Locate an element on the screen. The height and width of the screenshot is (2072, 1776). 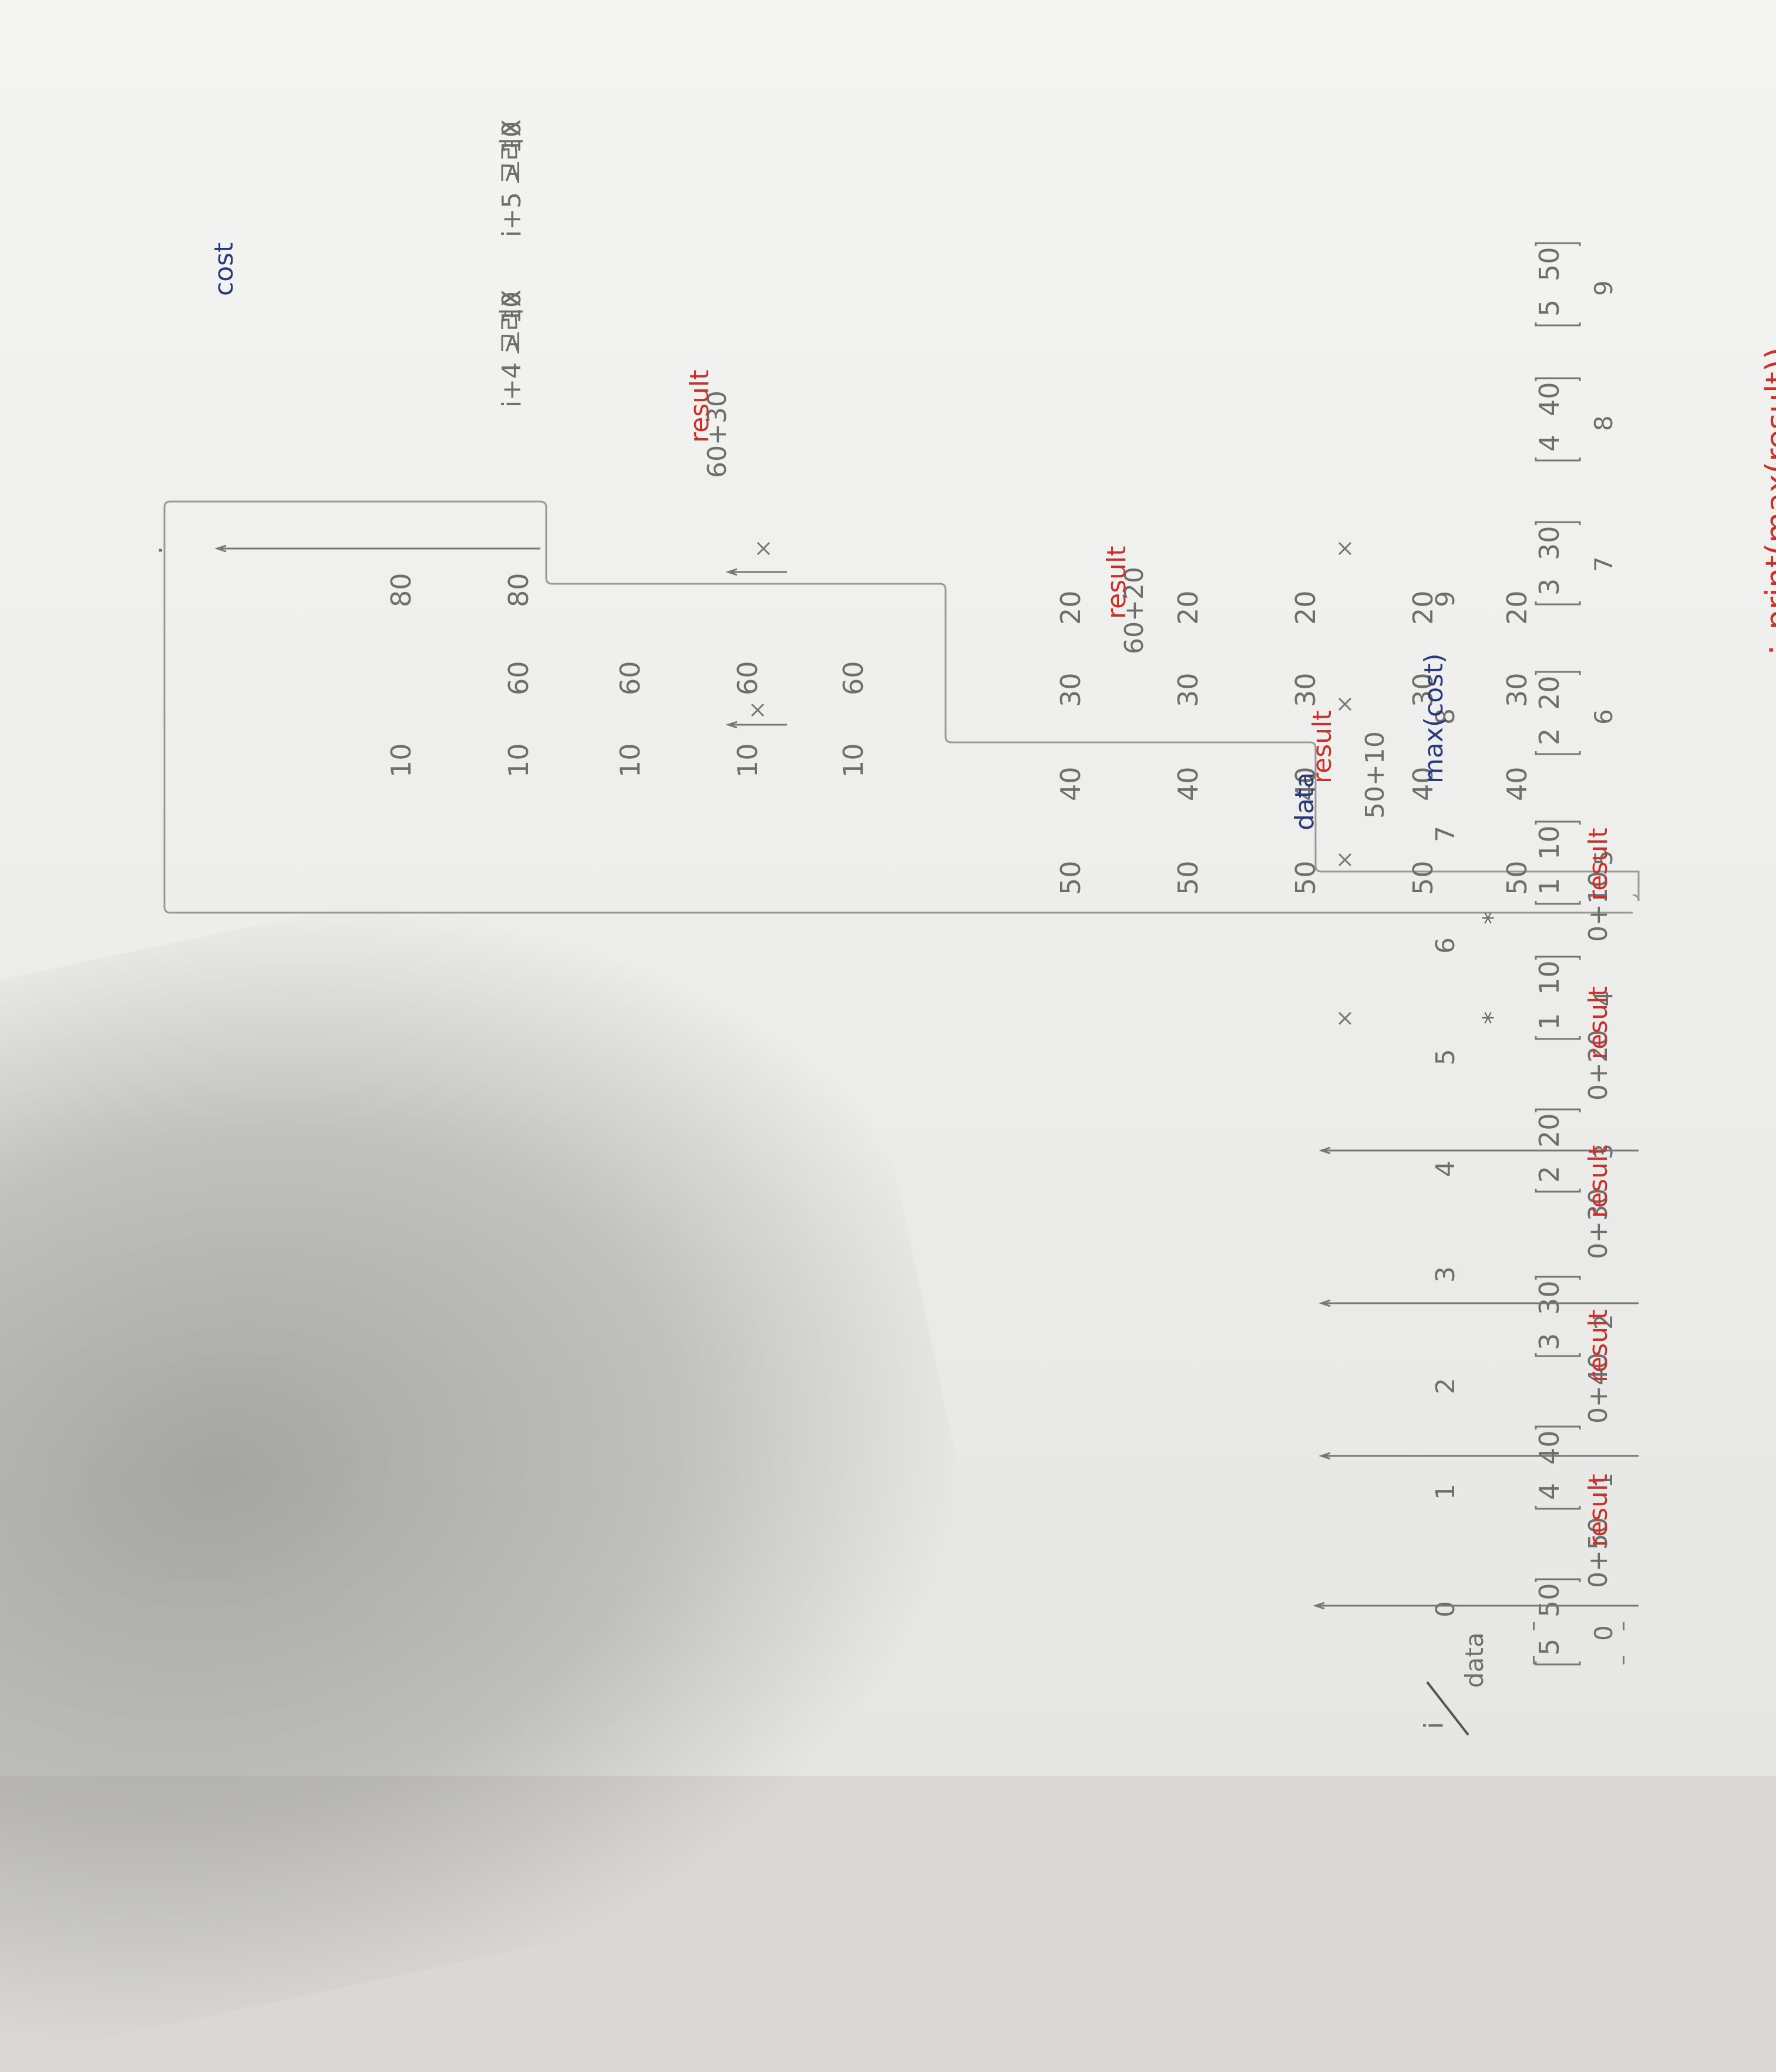
max-cost-label: max(cost) is located at coordinates (1434, 718).